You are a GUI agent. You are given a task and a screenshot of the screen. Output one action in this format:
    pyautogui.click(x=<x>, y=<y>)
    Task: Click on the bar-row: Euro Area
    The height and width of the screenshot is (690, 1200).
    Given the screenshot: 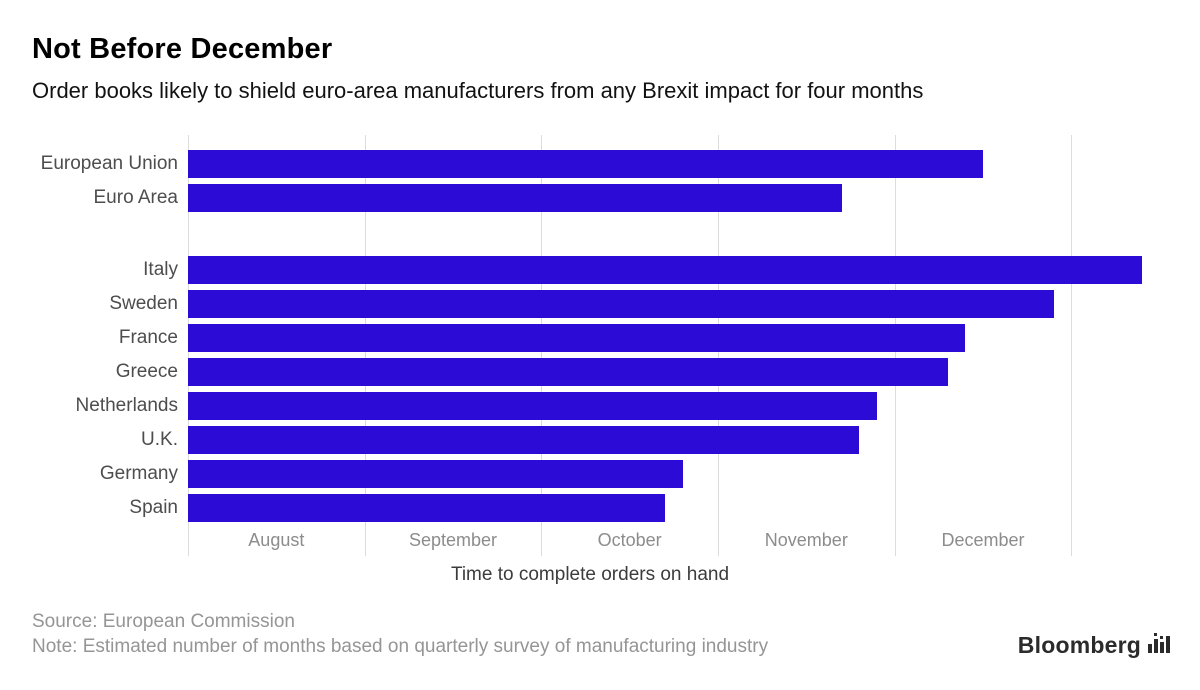 What is the action you would take?
    pyautogui.click(x=633, y=198)
    